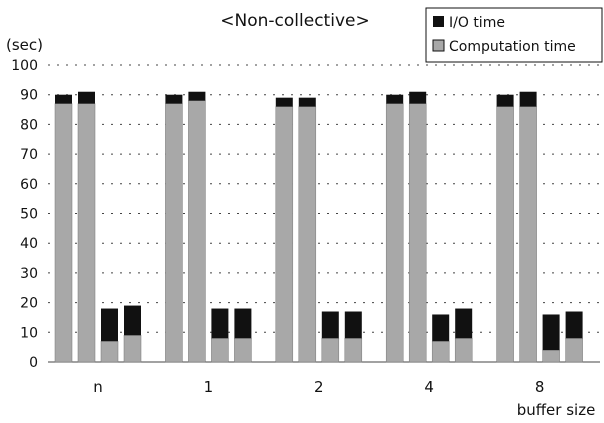 This screenshot has height=423, width=604. What do you see at coordinates (29, 333) in the screenshot?
I see `y-tick-label: 10` at bounding box center [29, 333].